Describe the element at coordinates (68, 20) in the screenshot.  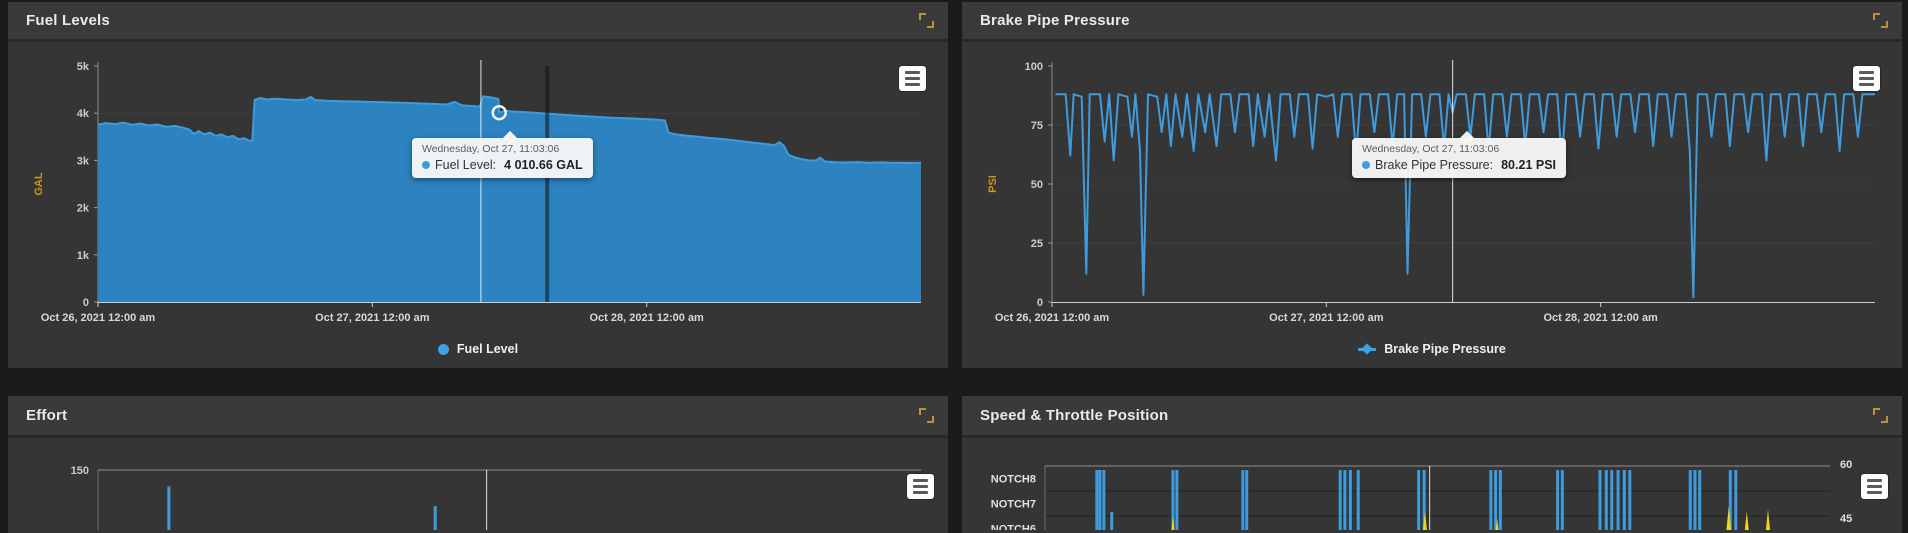
I see `panel-title: Fuel Levels` at that location.